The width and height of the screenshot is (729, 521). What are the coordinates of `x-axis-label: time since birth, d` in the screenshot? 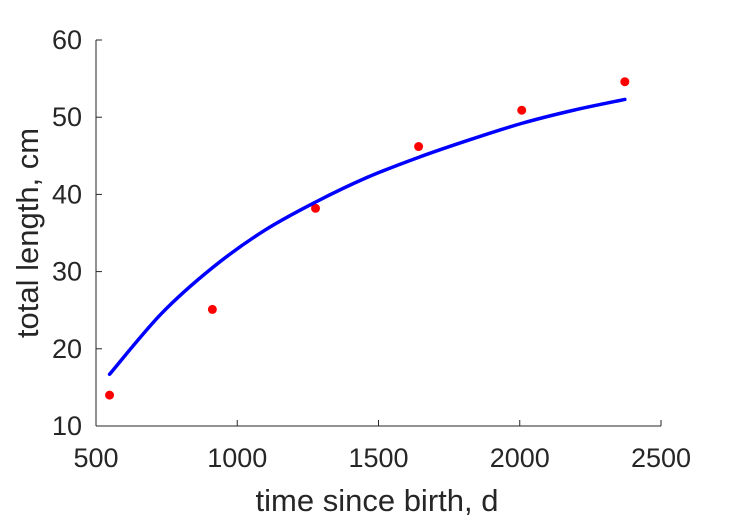 It's located at (377, 500).